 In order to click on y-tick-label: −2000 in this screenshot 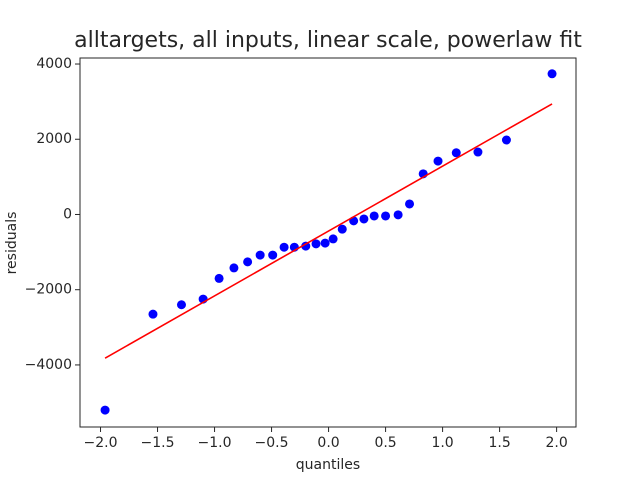, I will do `click(48, 290)`.